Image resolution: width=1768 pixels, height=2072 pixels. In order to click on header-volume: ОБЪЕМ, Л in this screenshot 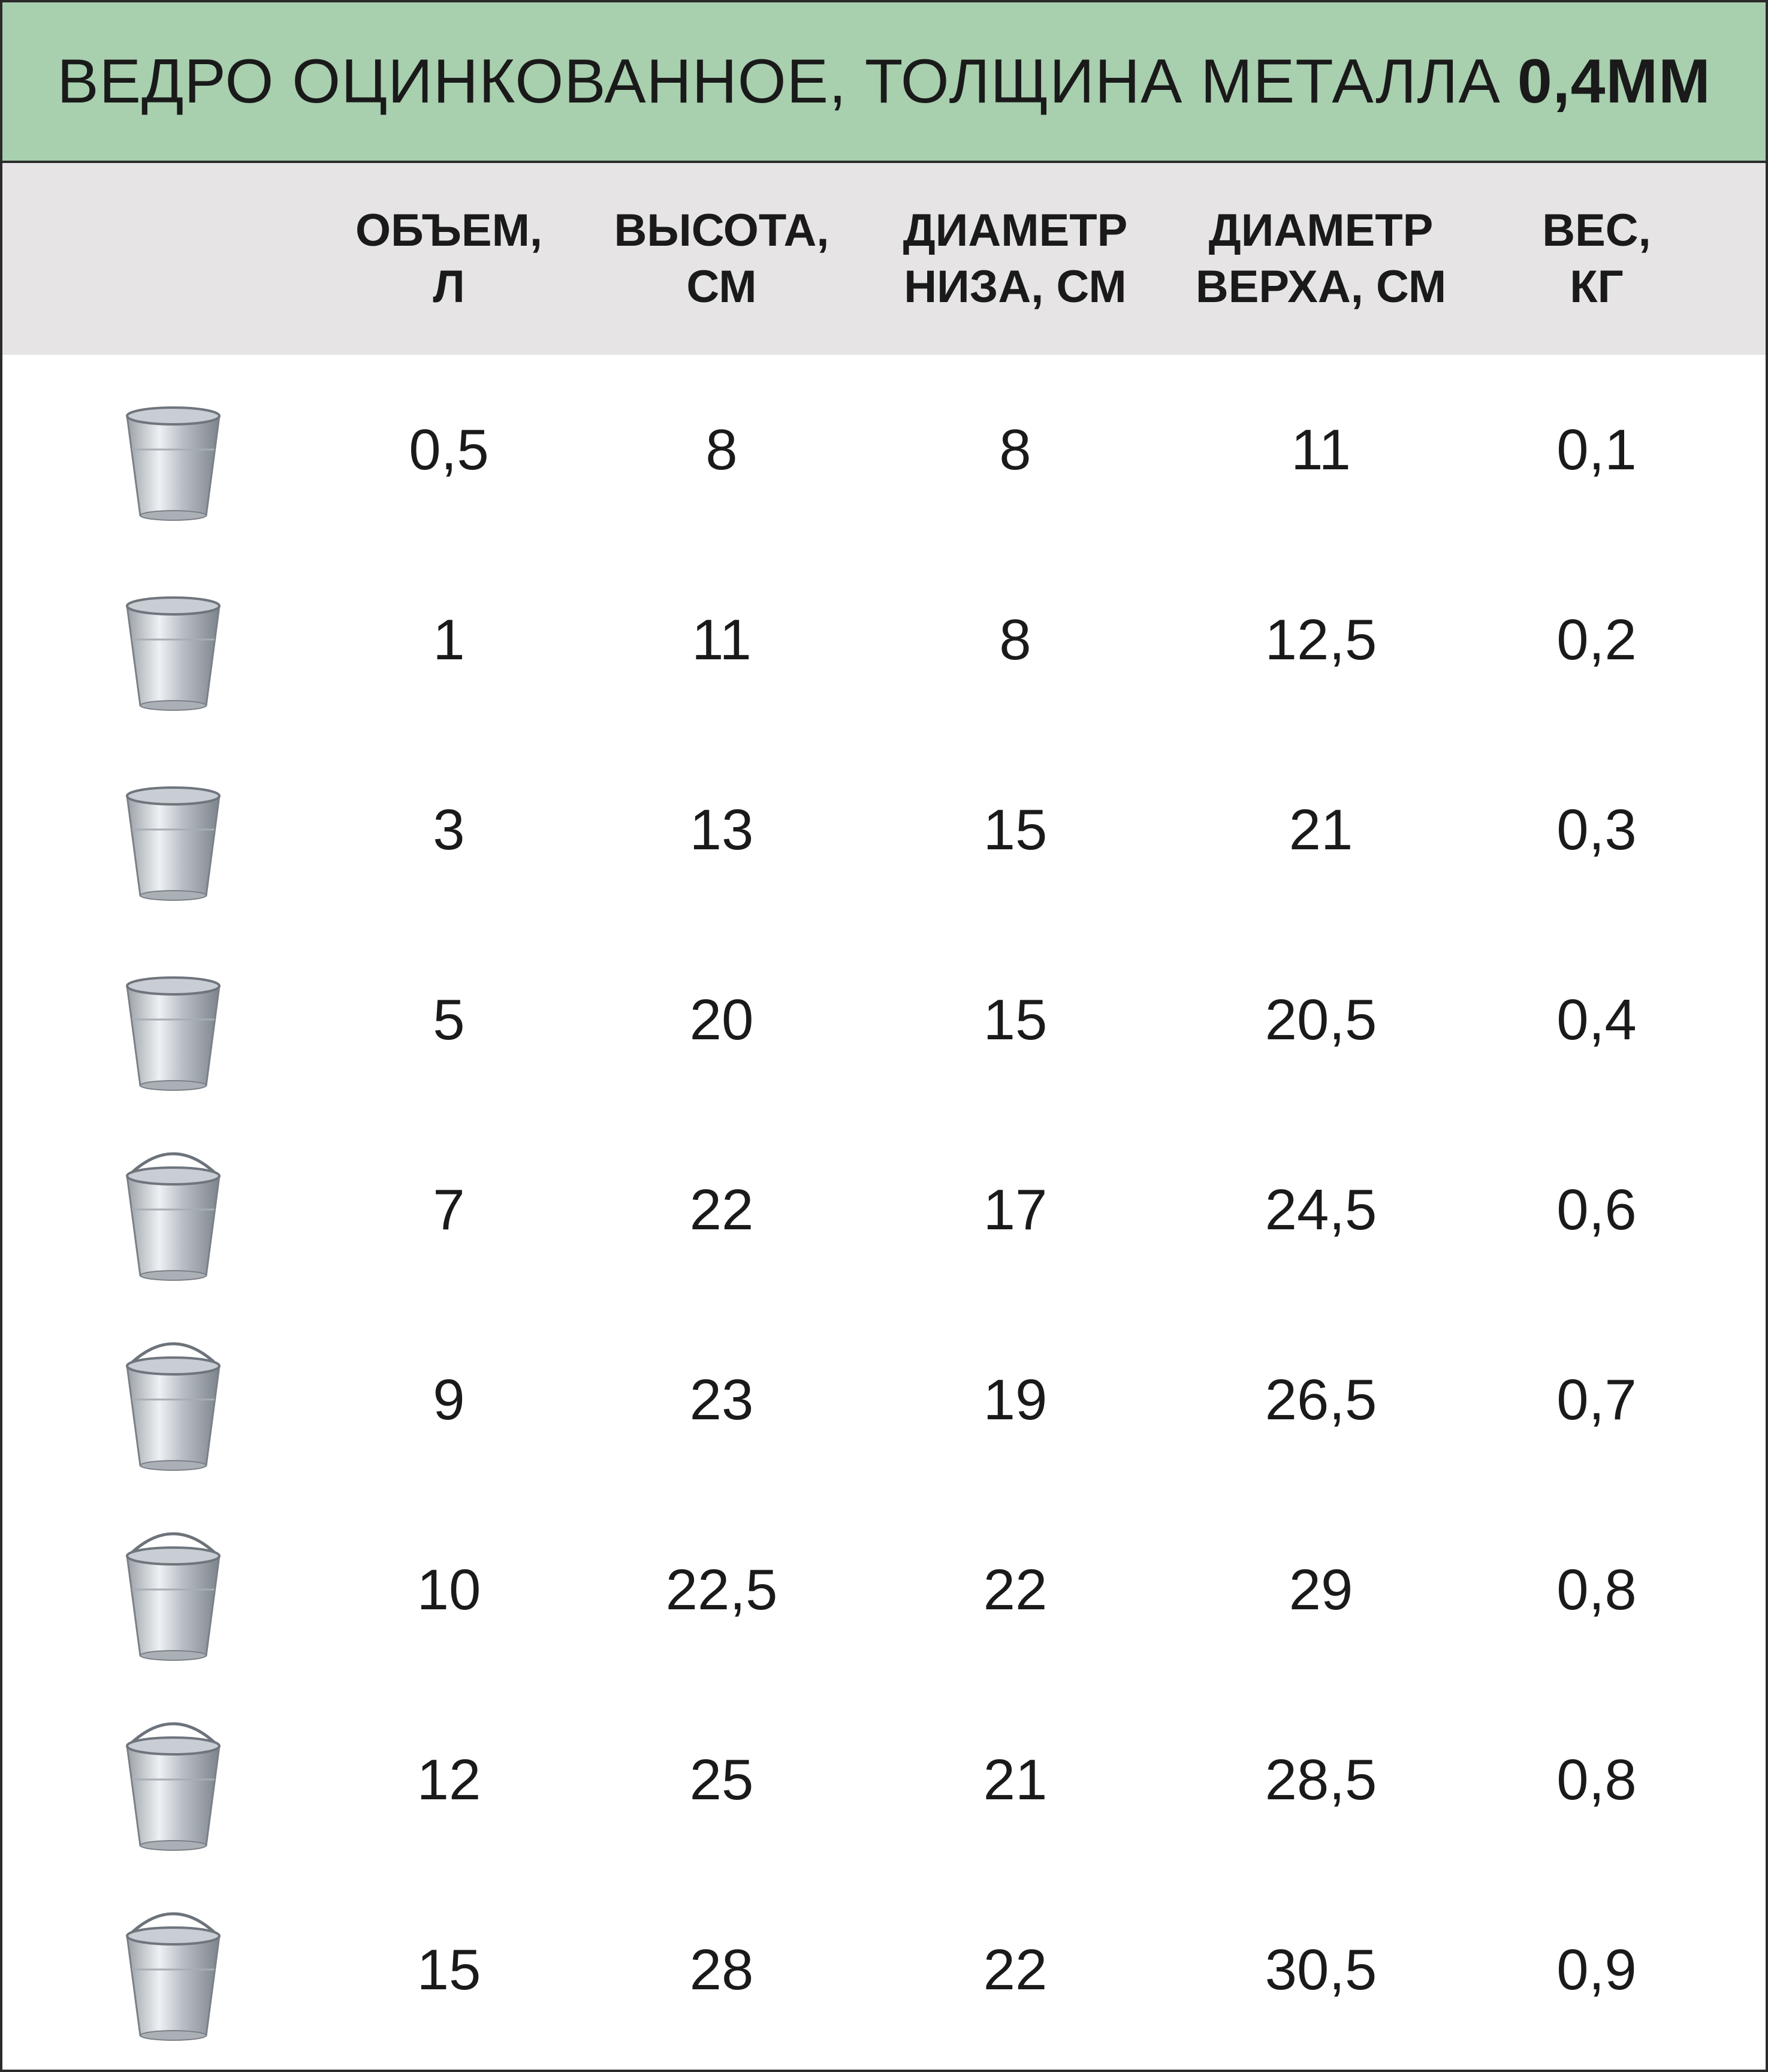, I will do `click(449, 259)`.